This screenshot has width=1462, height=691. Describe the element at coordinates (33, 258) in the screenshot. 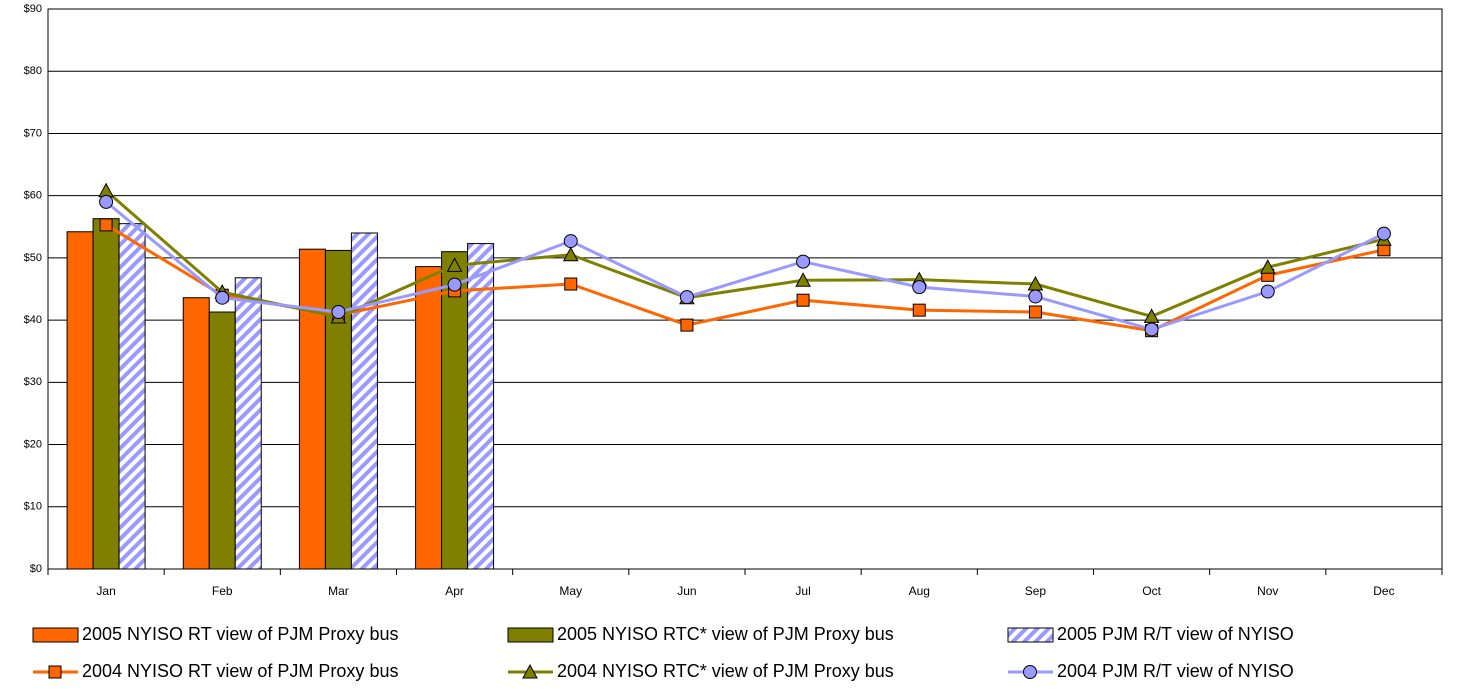

I see `y-tick-label: $50` at that location.